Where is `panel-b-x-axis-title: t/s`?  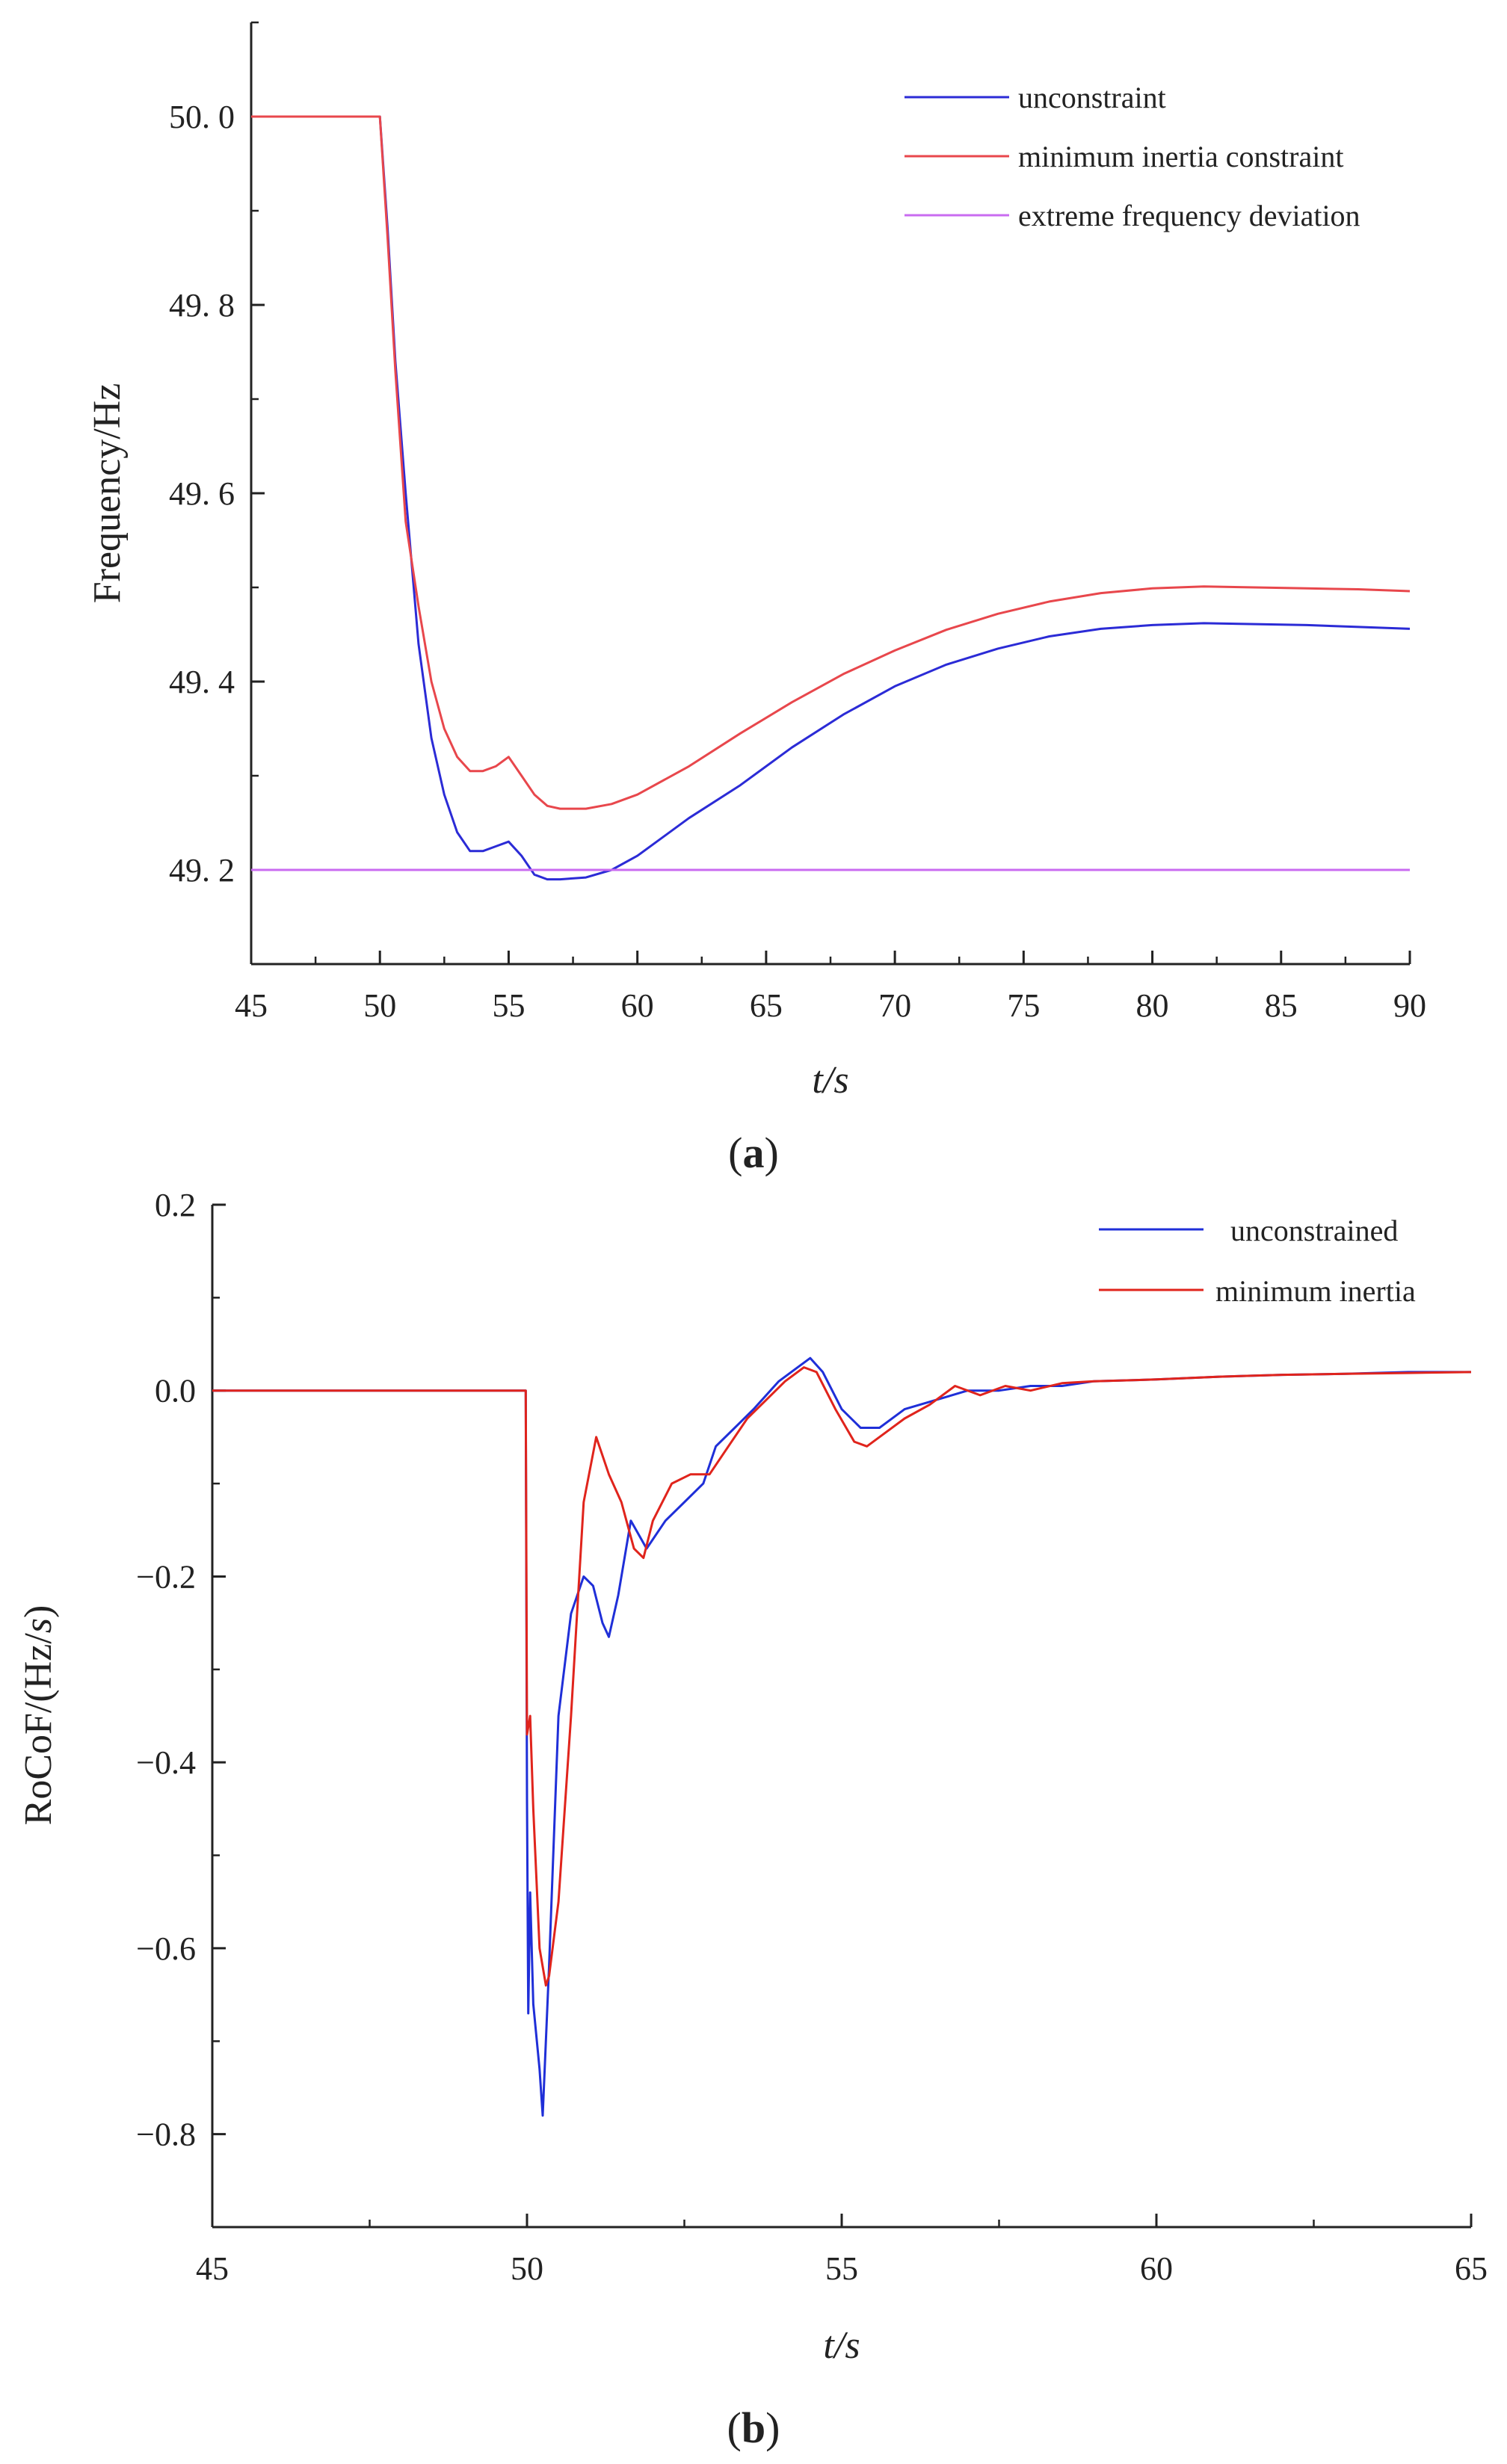
panel-b-x-axis-title: t/s is located at coordinates (841, 2345).